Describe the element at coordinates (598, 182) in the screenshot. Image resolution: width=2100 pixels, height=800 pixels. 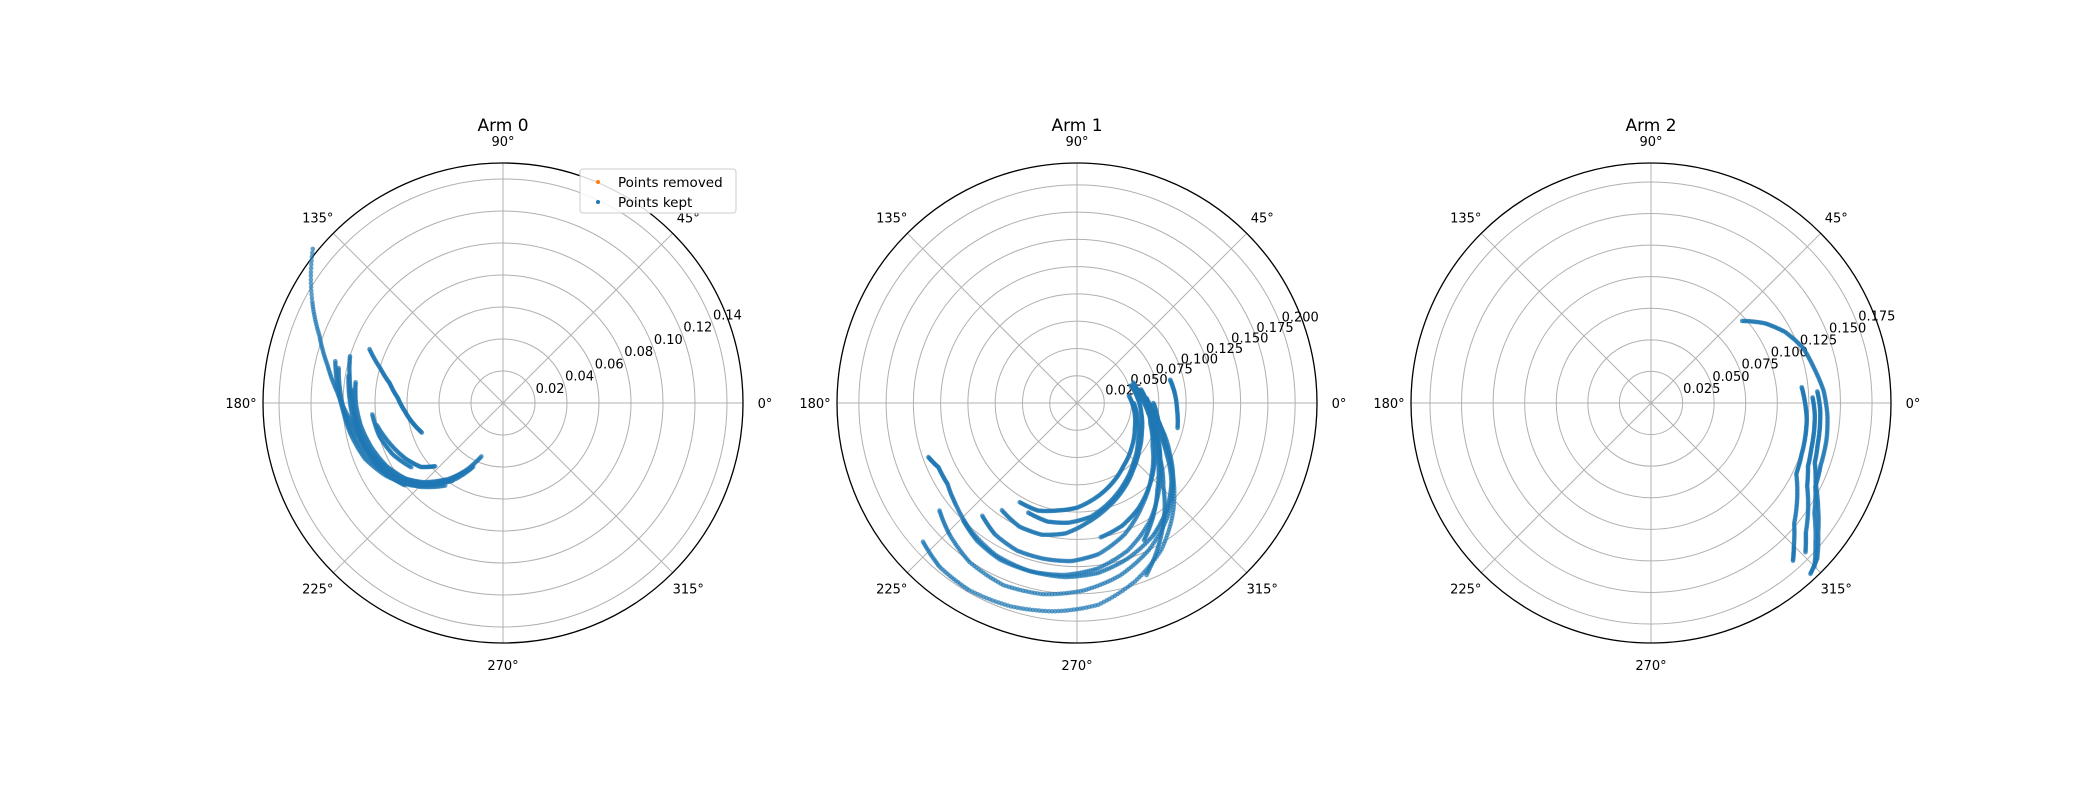
I see `legend-marker-points-removed` at that location.